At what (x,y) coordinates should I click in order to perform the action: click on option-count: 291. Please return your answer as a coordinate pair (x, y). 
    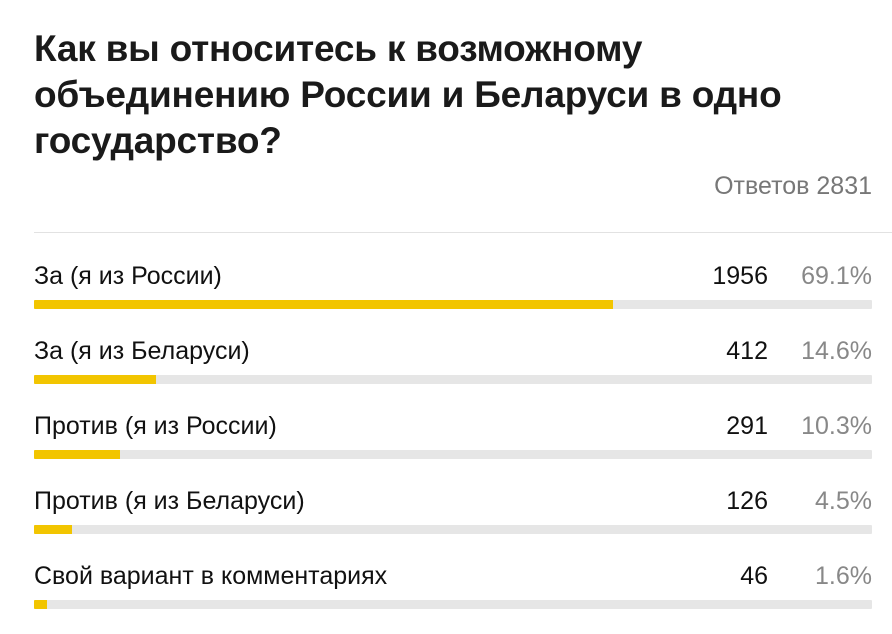
    Looking at the image, I should click on (747, 426).